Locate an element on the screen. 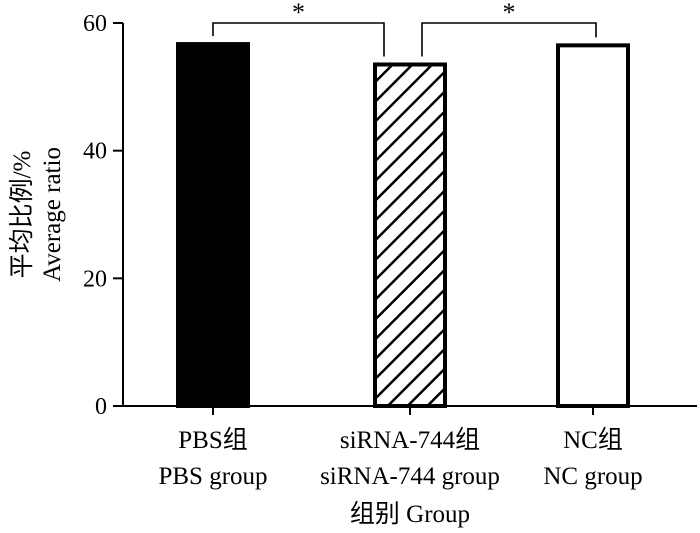 The height and width of the screenshot is (533, 700). x-tick-label-chinese: NC组 is located at coordinates (593, 440).